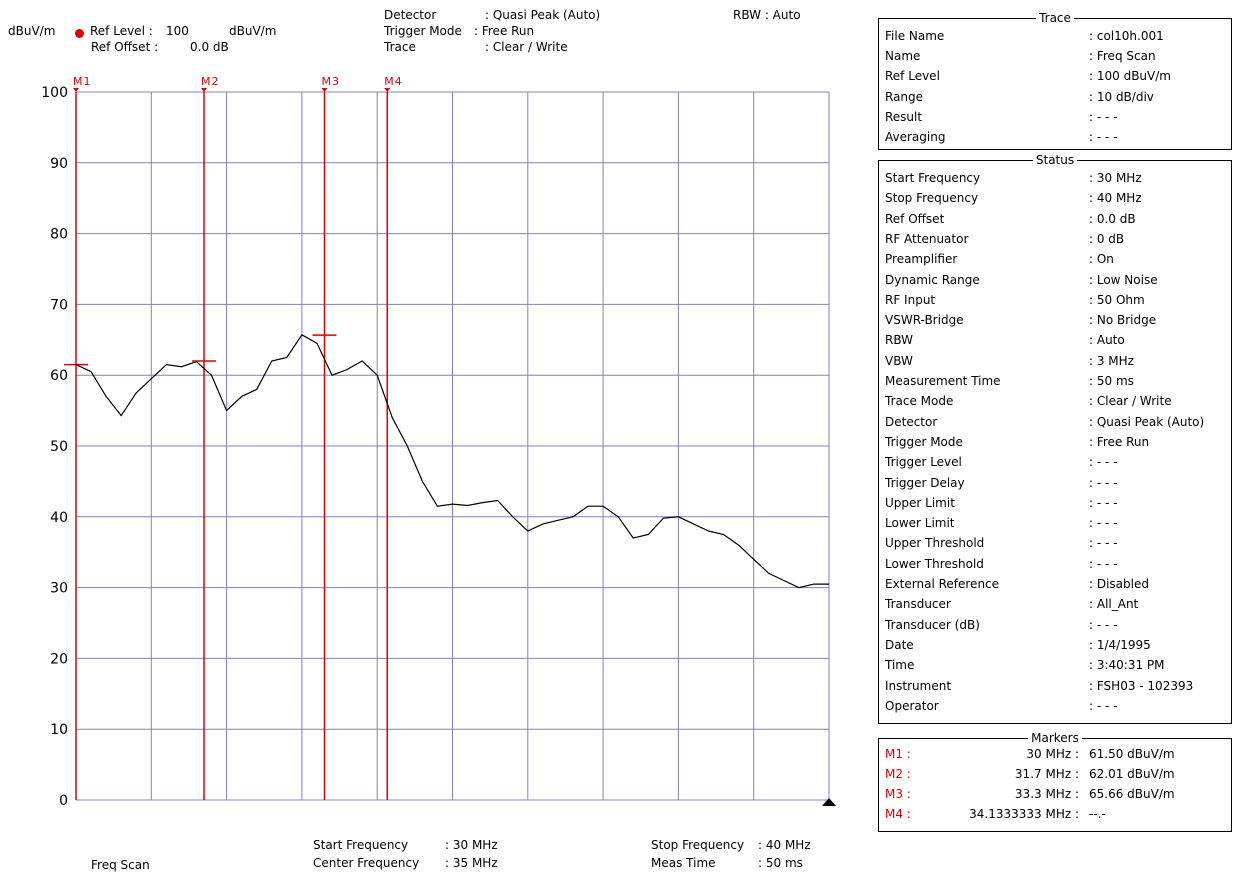  What do you see at coordinates (1115, 178) in the screenshot?
I see `row-value: : 30 MHz` at bounding box center [1115, 178].